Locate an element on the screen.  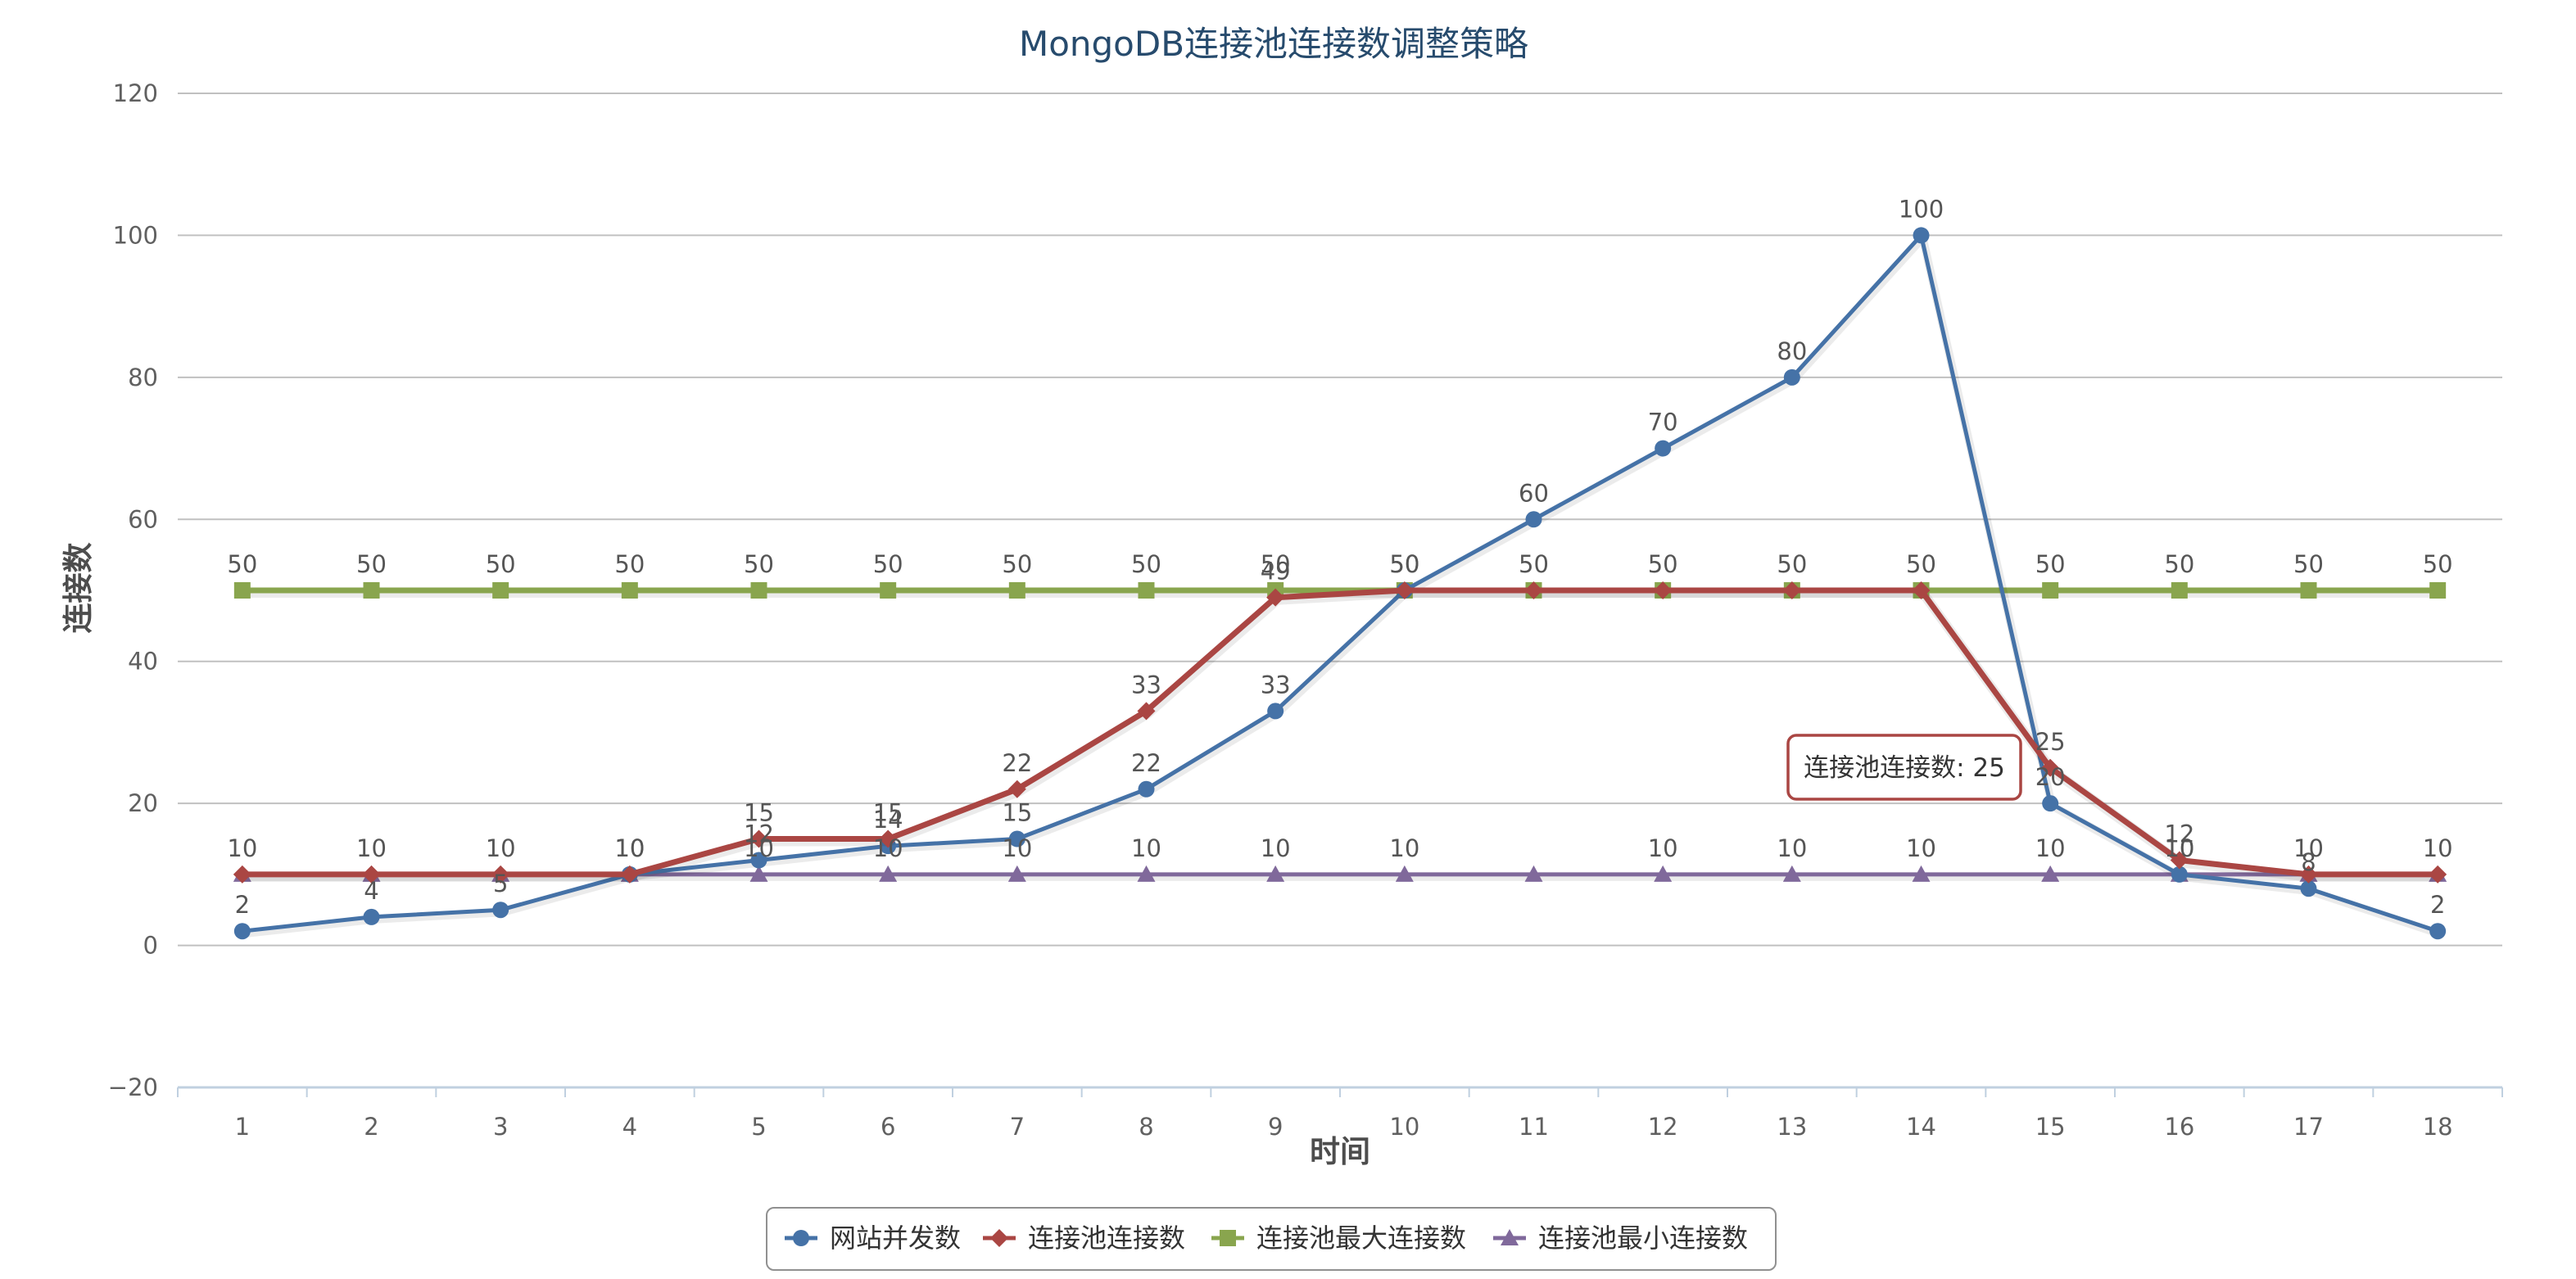
data-label: 2 is located at coordinates (242, 905).